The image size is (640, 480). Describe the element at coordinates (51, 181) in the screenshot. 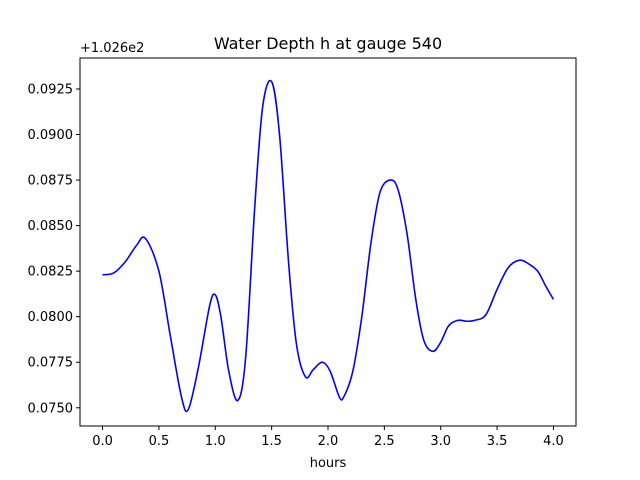

I see `y-tick-label: 0.0875` at that location.